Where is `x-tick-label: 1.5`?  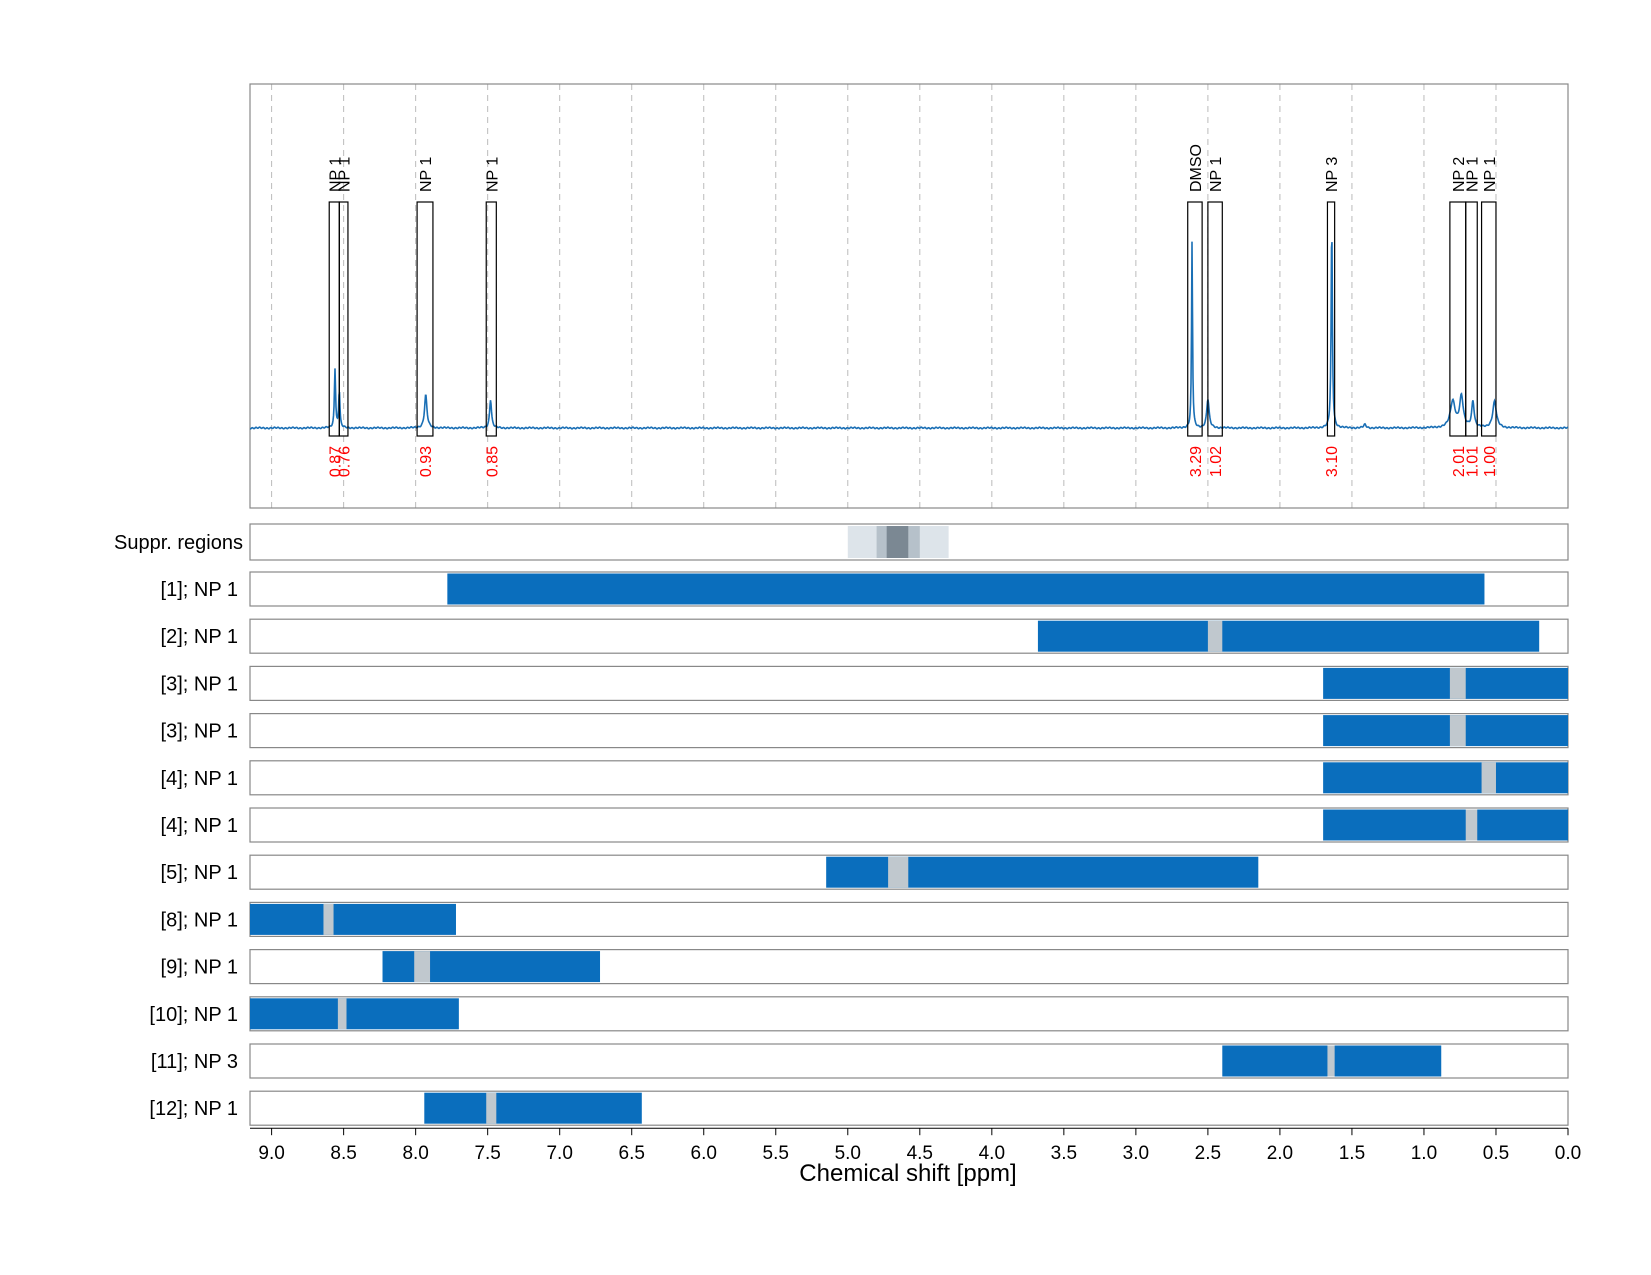 x-tick-label: 1.5 is located at coordinates (1352, 1153).